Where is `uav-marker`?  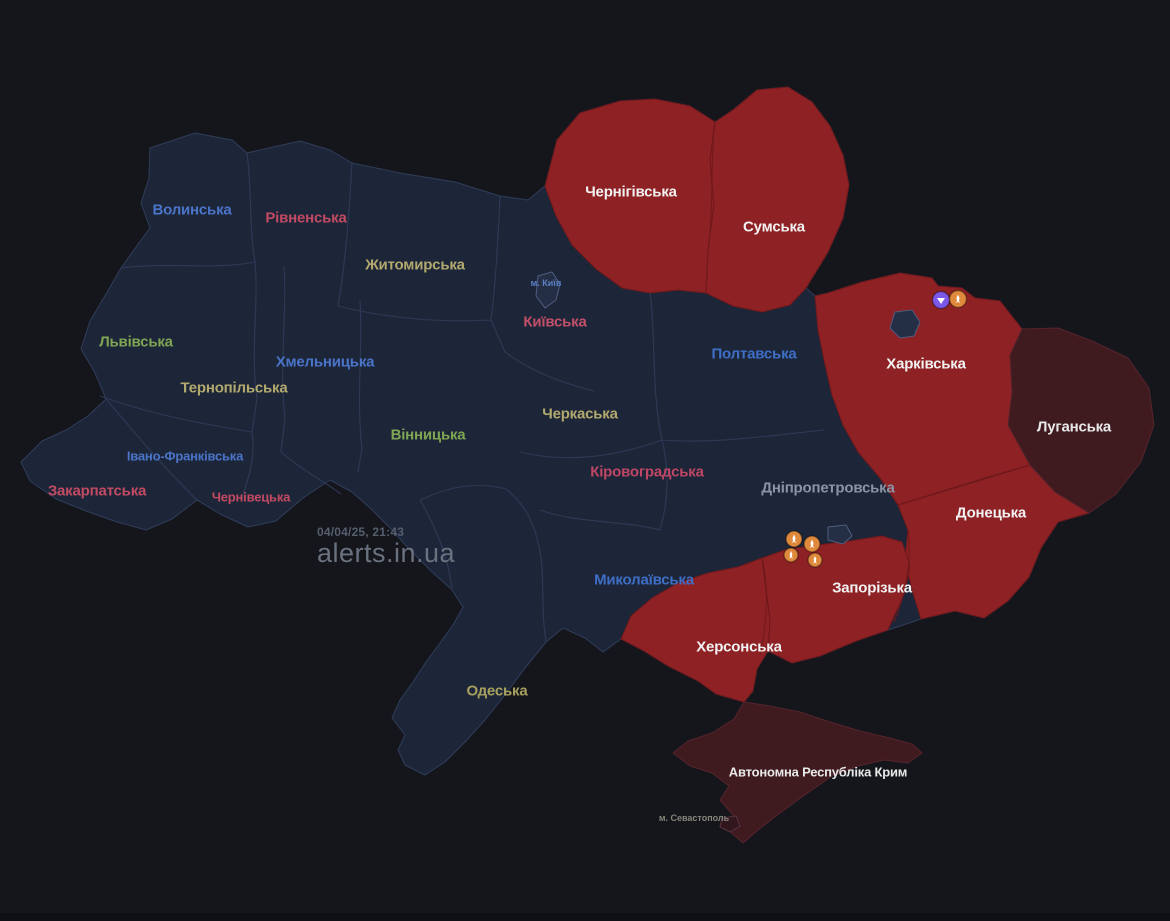 uav-marker is located at coordinates (941, 300).